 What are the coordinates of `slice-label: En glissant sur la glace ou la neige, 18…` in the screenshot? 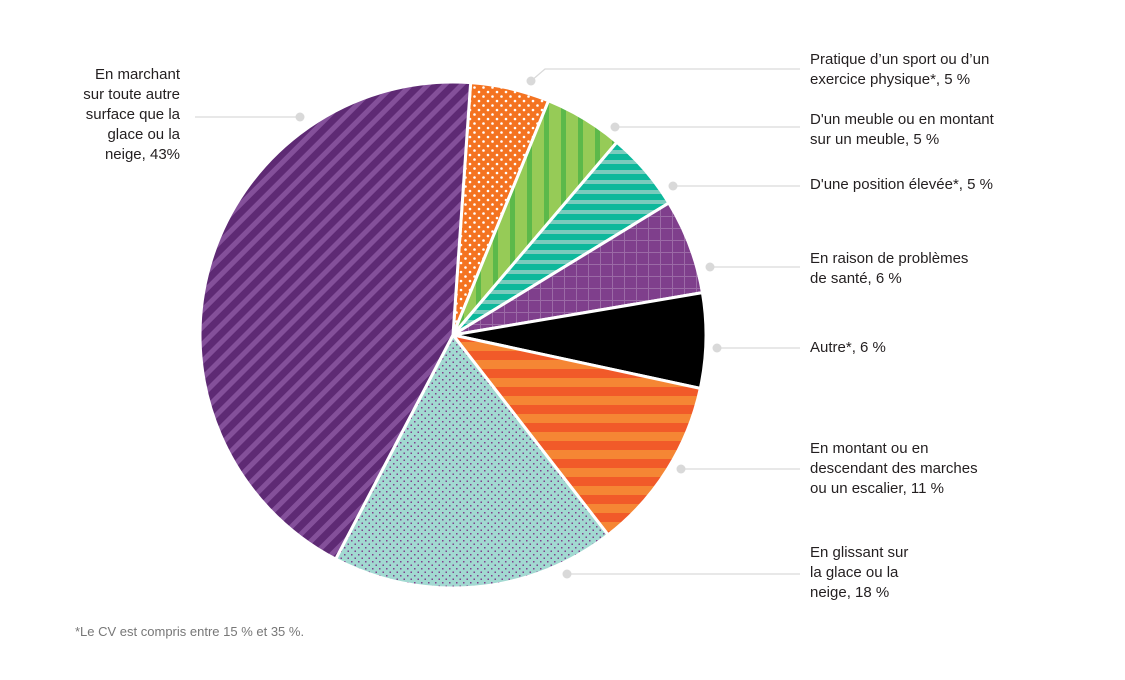 It's located at (859, 572).